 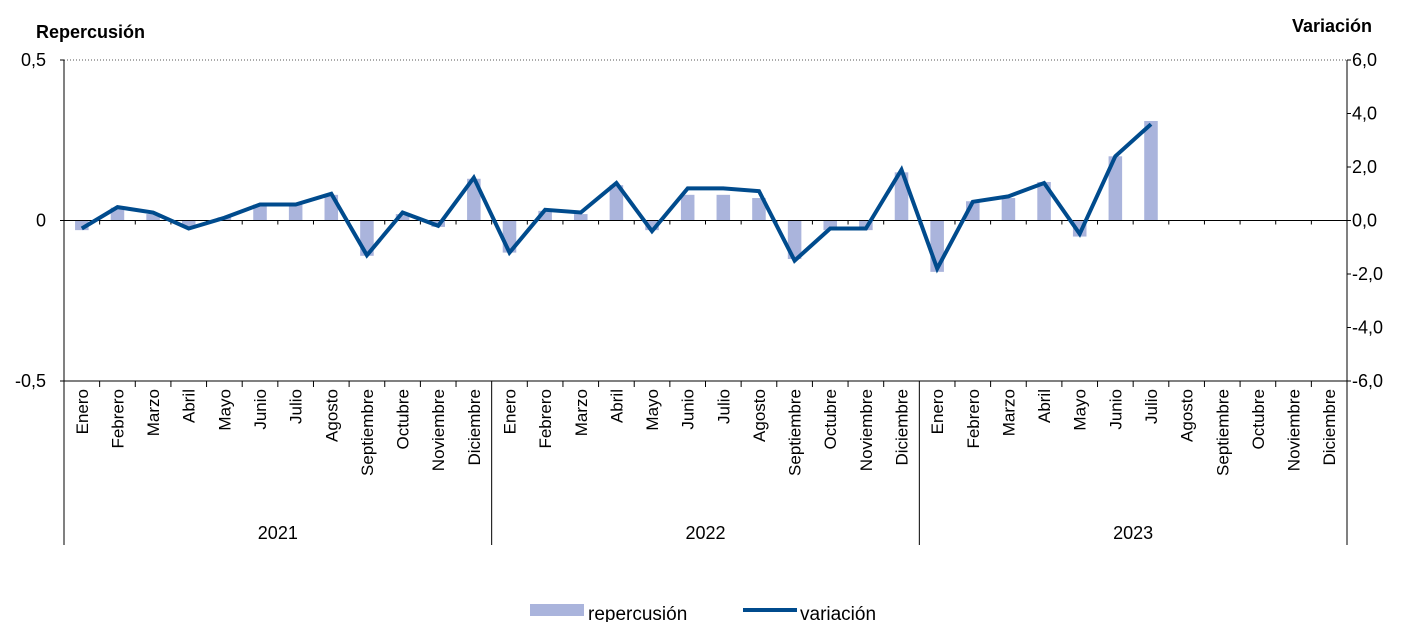 What do you see at coordinates (687, 207) in the screenshot?
I see `bar-junio-2022` at bounding box center [687, 207].